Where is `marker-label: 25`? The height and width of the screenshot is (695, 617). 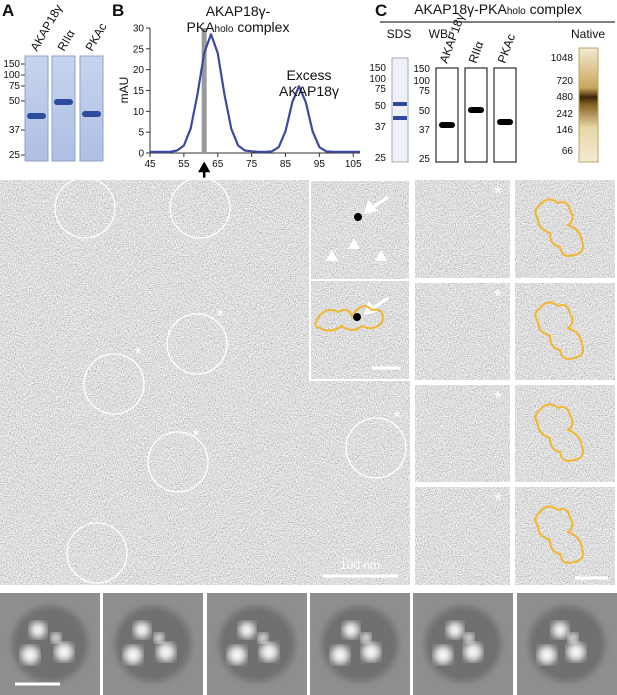 marker-label: 25 is located at coordinates (425, 159).